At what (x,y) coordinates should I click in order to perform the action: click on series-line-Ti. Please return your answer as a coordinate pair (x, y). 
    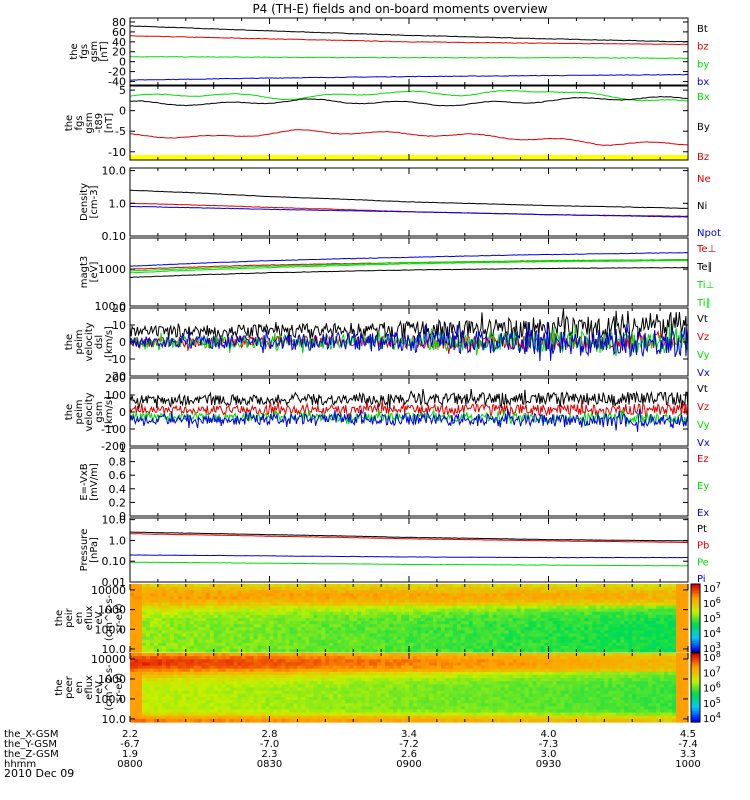
    Looking at the image, I should click on (409, 266).